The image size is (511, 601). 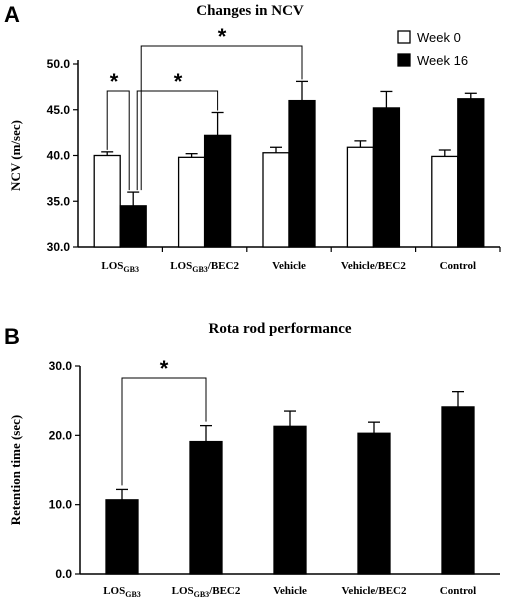 I want to click on chart-b-y-axis-label: Retention time (sec), so click(x=15, y=470).